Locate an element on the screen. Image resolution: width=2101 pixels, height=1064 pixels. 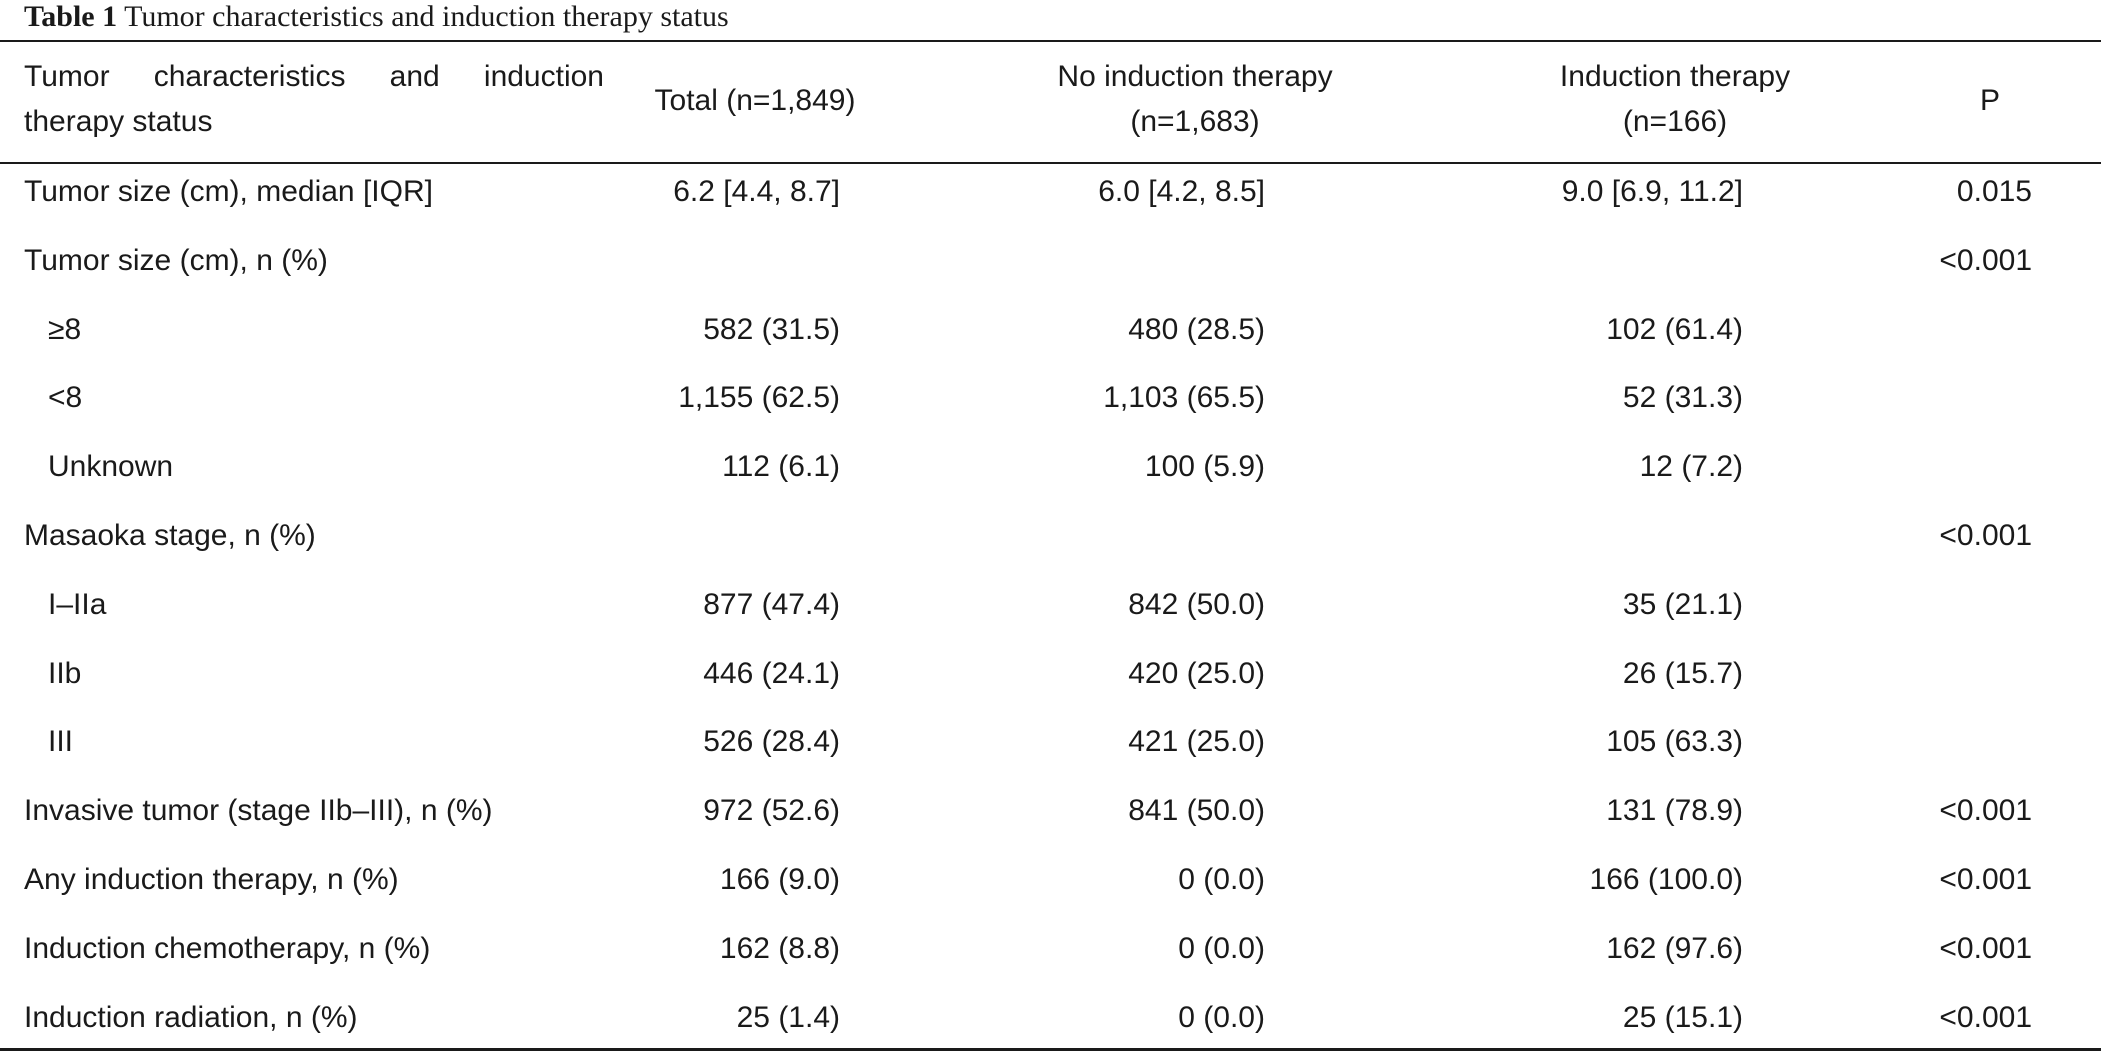
top-rule is located at coordinates (1050, 41).